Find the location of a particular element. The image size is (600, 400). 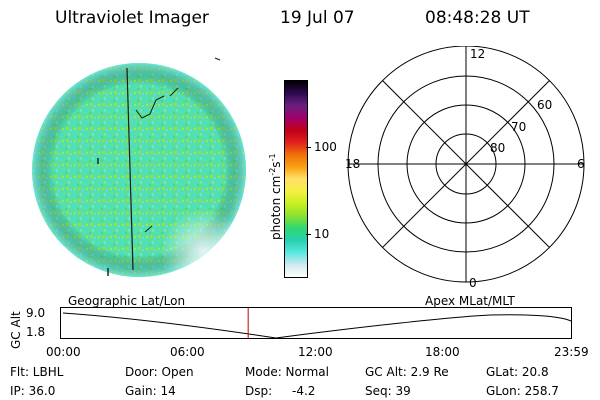

colorbar-tick-100: 100 is located at coordinates (325, 147).